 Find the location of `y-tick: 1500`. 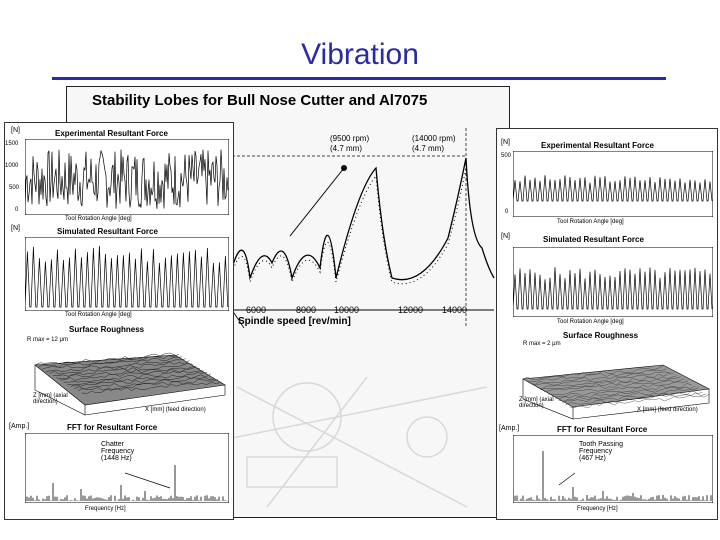

y-tick: 1500 is located at coordinates (12, 144).